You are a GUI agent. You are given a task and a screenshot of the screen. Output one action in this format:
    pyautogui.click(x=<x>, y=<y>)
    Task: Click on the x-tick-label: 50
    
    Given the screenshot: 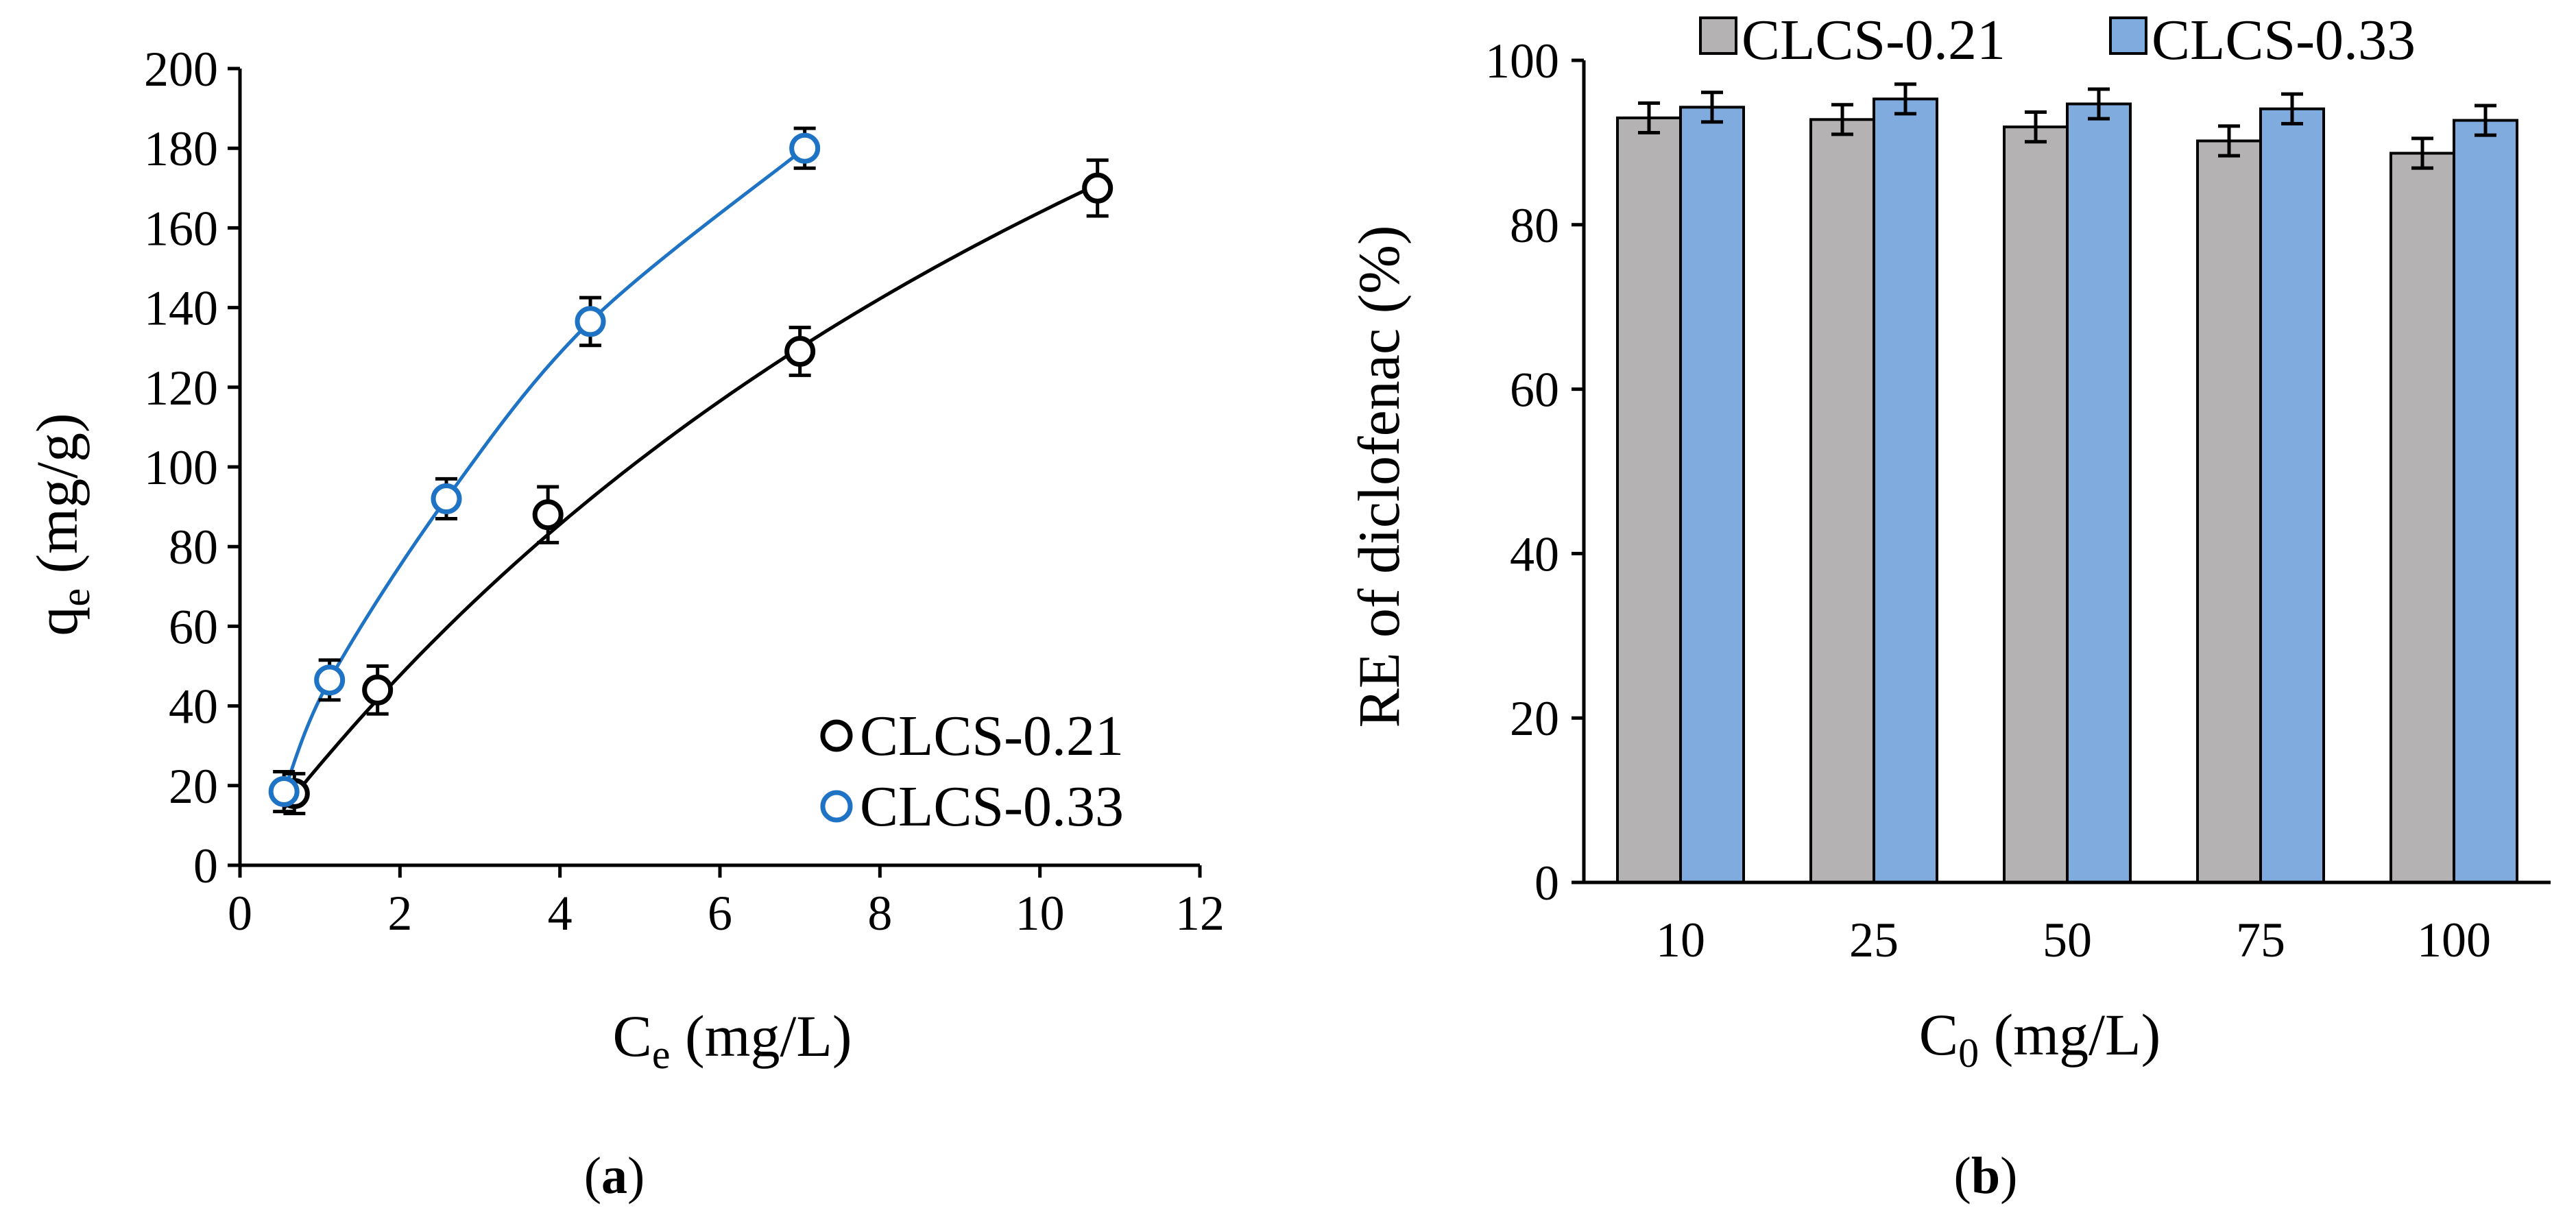 What is the action you would take?
    pyautogui.click(x=2068, y=940)
    